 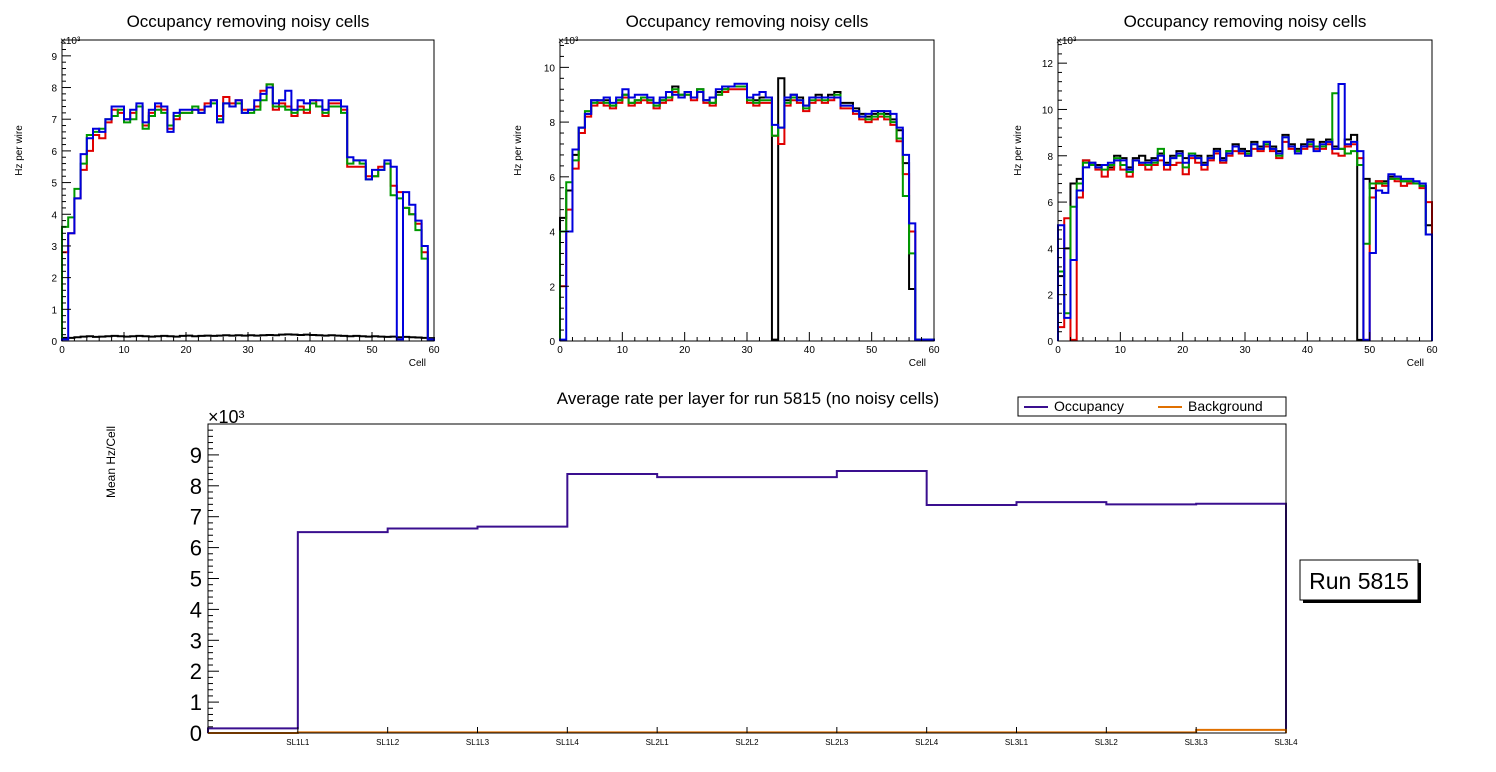 I want to click on x-category-label: SL1L1, so click(x=298, y=742).